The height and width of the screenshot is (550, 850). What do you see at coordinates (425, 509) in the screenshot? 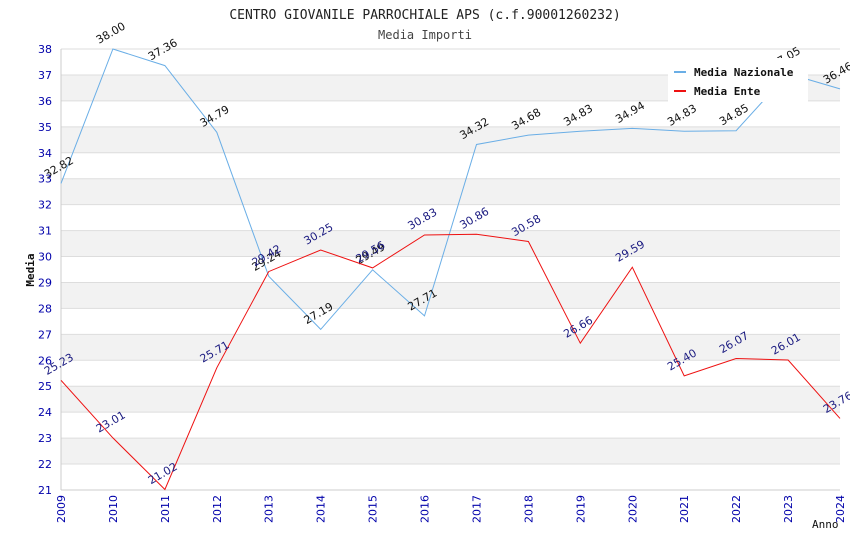
I see `x-tick-label: 2016` at bounding box center [425, 509].